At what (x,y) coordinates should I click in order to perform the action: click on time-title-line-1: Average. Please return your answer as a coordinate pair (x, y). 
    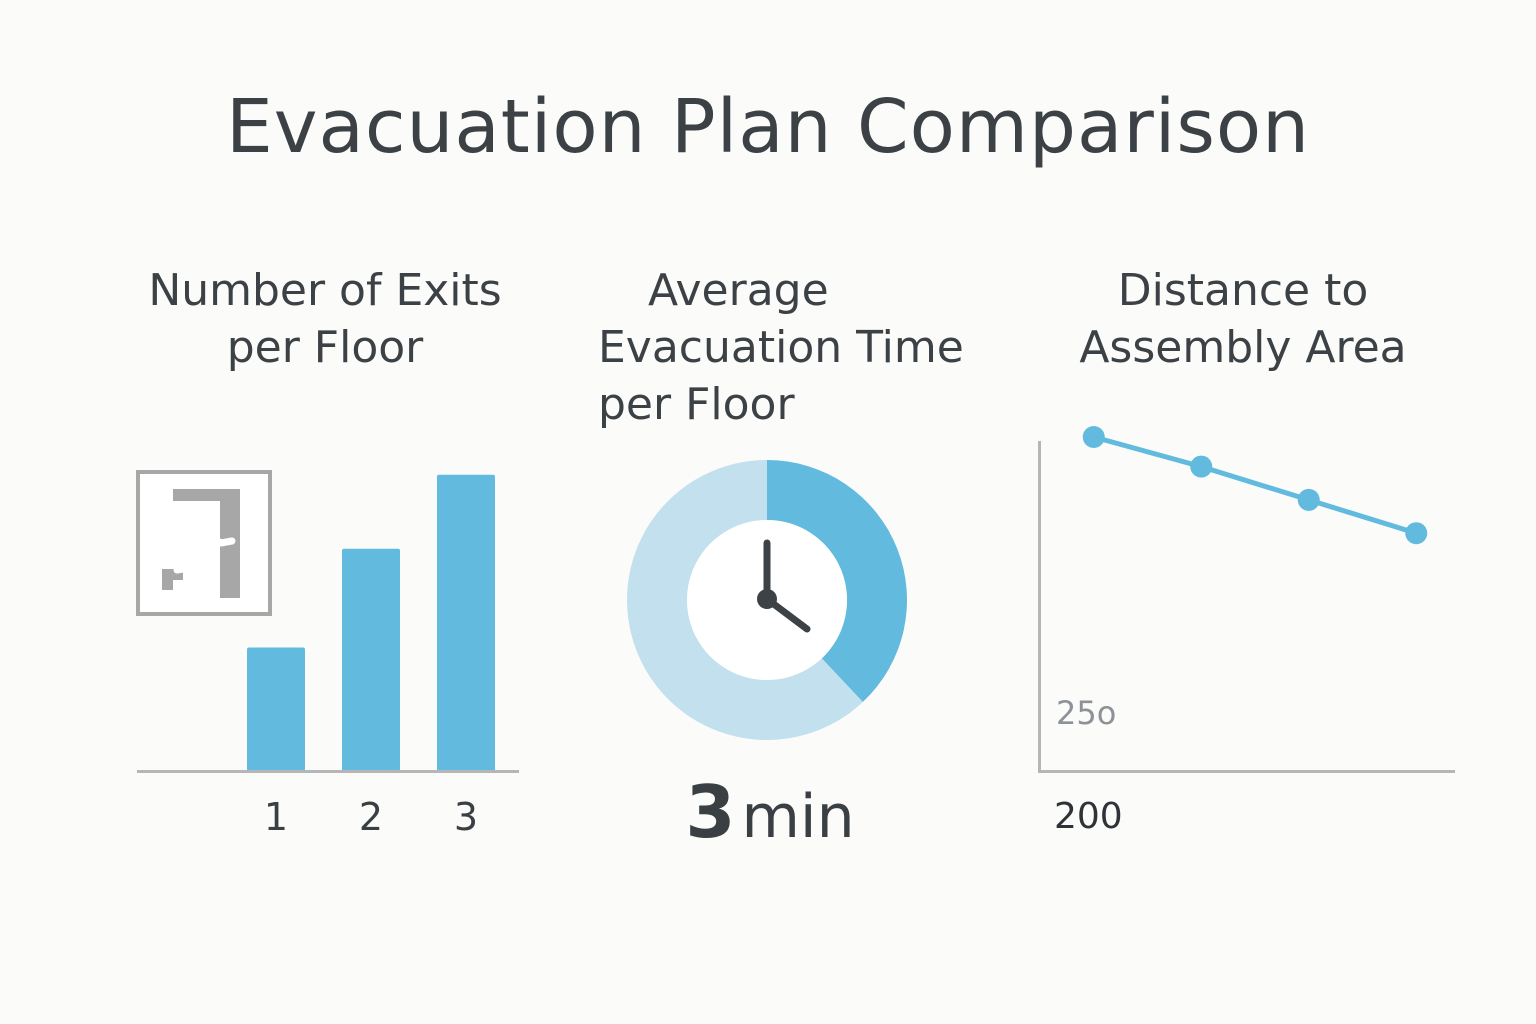
    Looking at the image, I should click on (738, 290).